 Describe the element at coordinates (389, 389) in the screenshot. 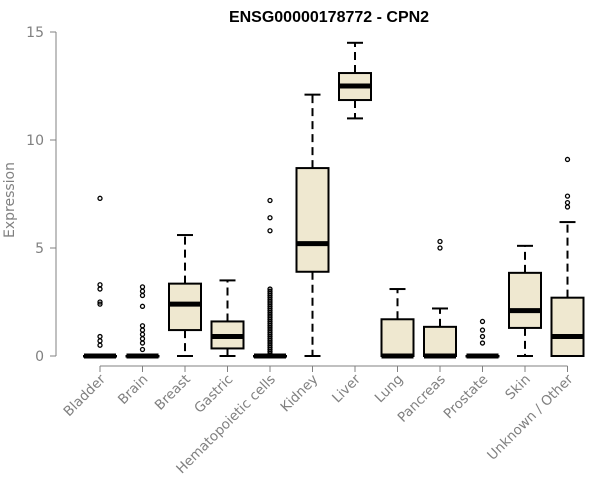

I see `x-tick-label-7: Lung` at that location.